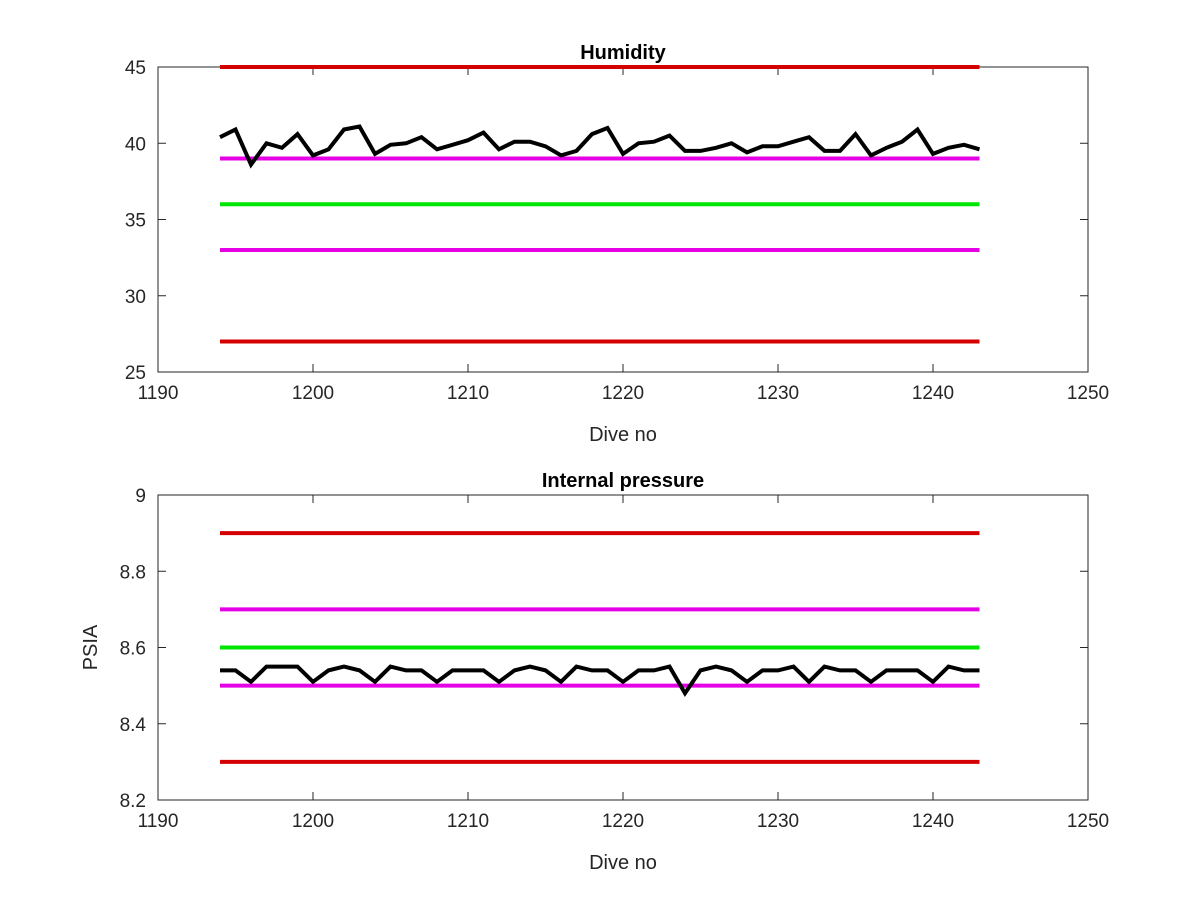 The image size is (1200, 900). Describe the element at coordinates (135, 68) in the screenshot. I see `y-tick-label: 45` at that location.